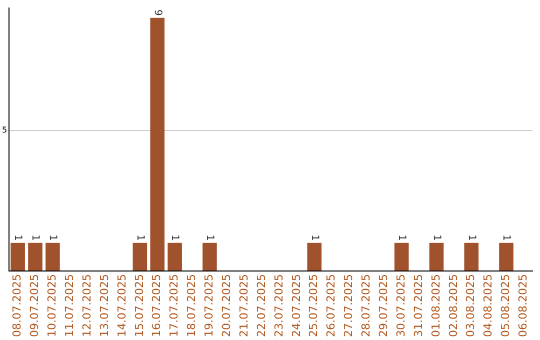  I want to click on x-tick-label: 02.08.2025, so click(453, 306).